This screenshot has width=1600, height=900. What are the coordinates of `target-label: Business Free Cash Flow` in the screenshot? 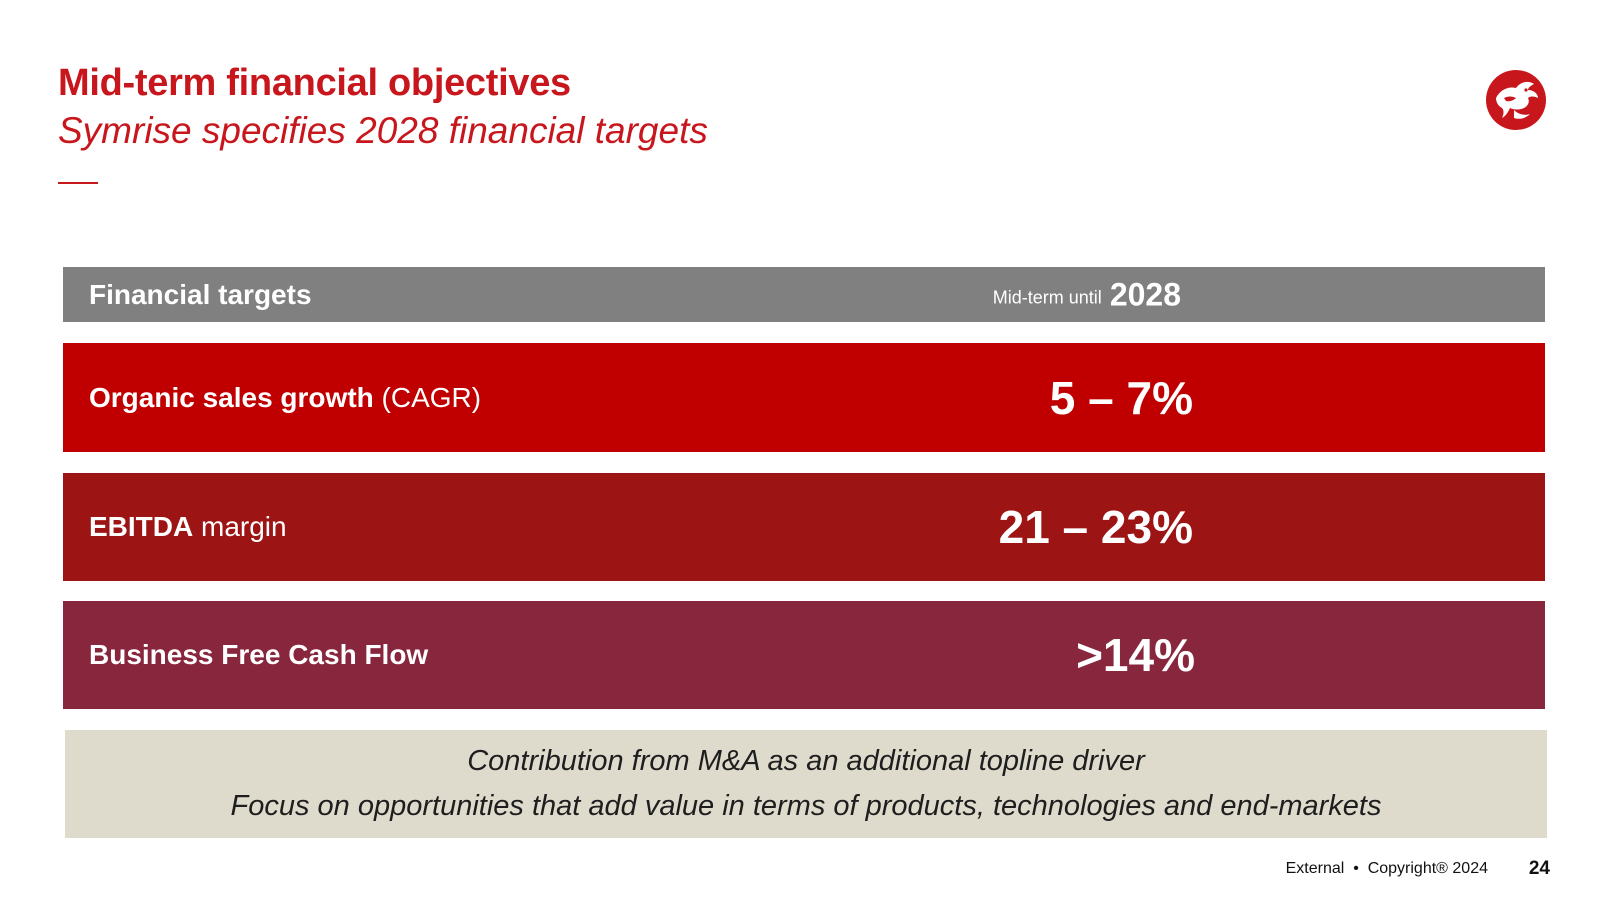 It's located at (258, 655).